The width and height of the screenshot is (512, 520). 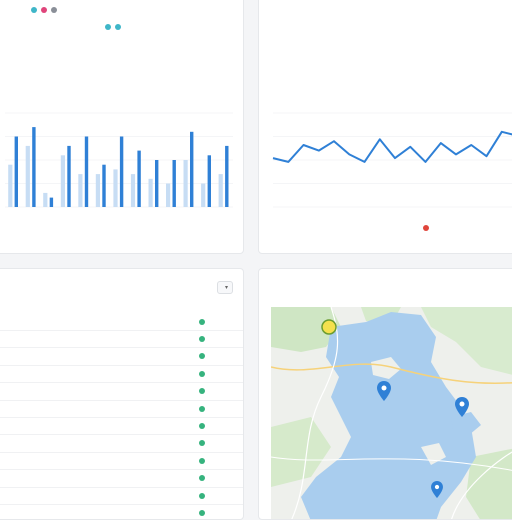 I want to click on chevron-down-icon: ▾, so click(x=226, y=288).